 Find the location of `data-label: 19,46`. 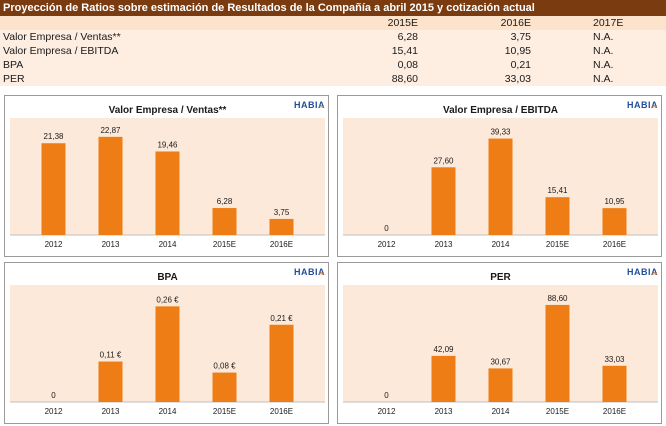

data-label: 19,46 is located at coordinates (167, 144).